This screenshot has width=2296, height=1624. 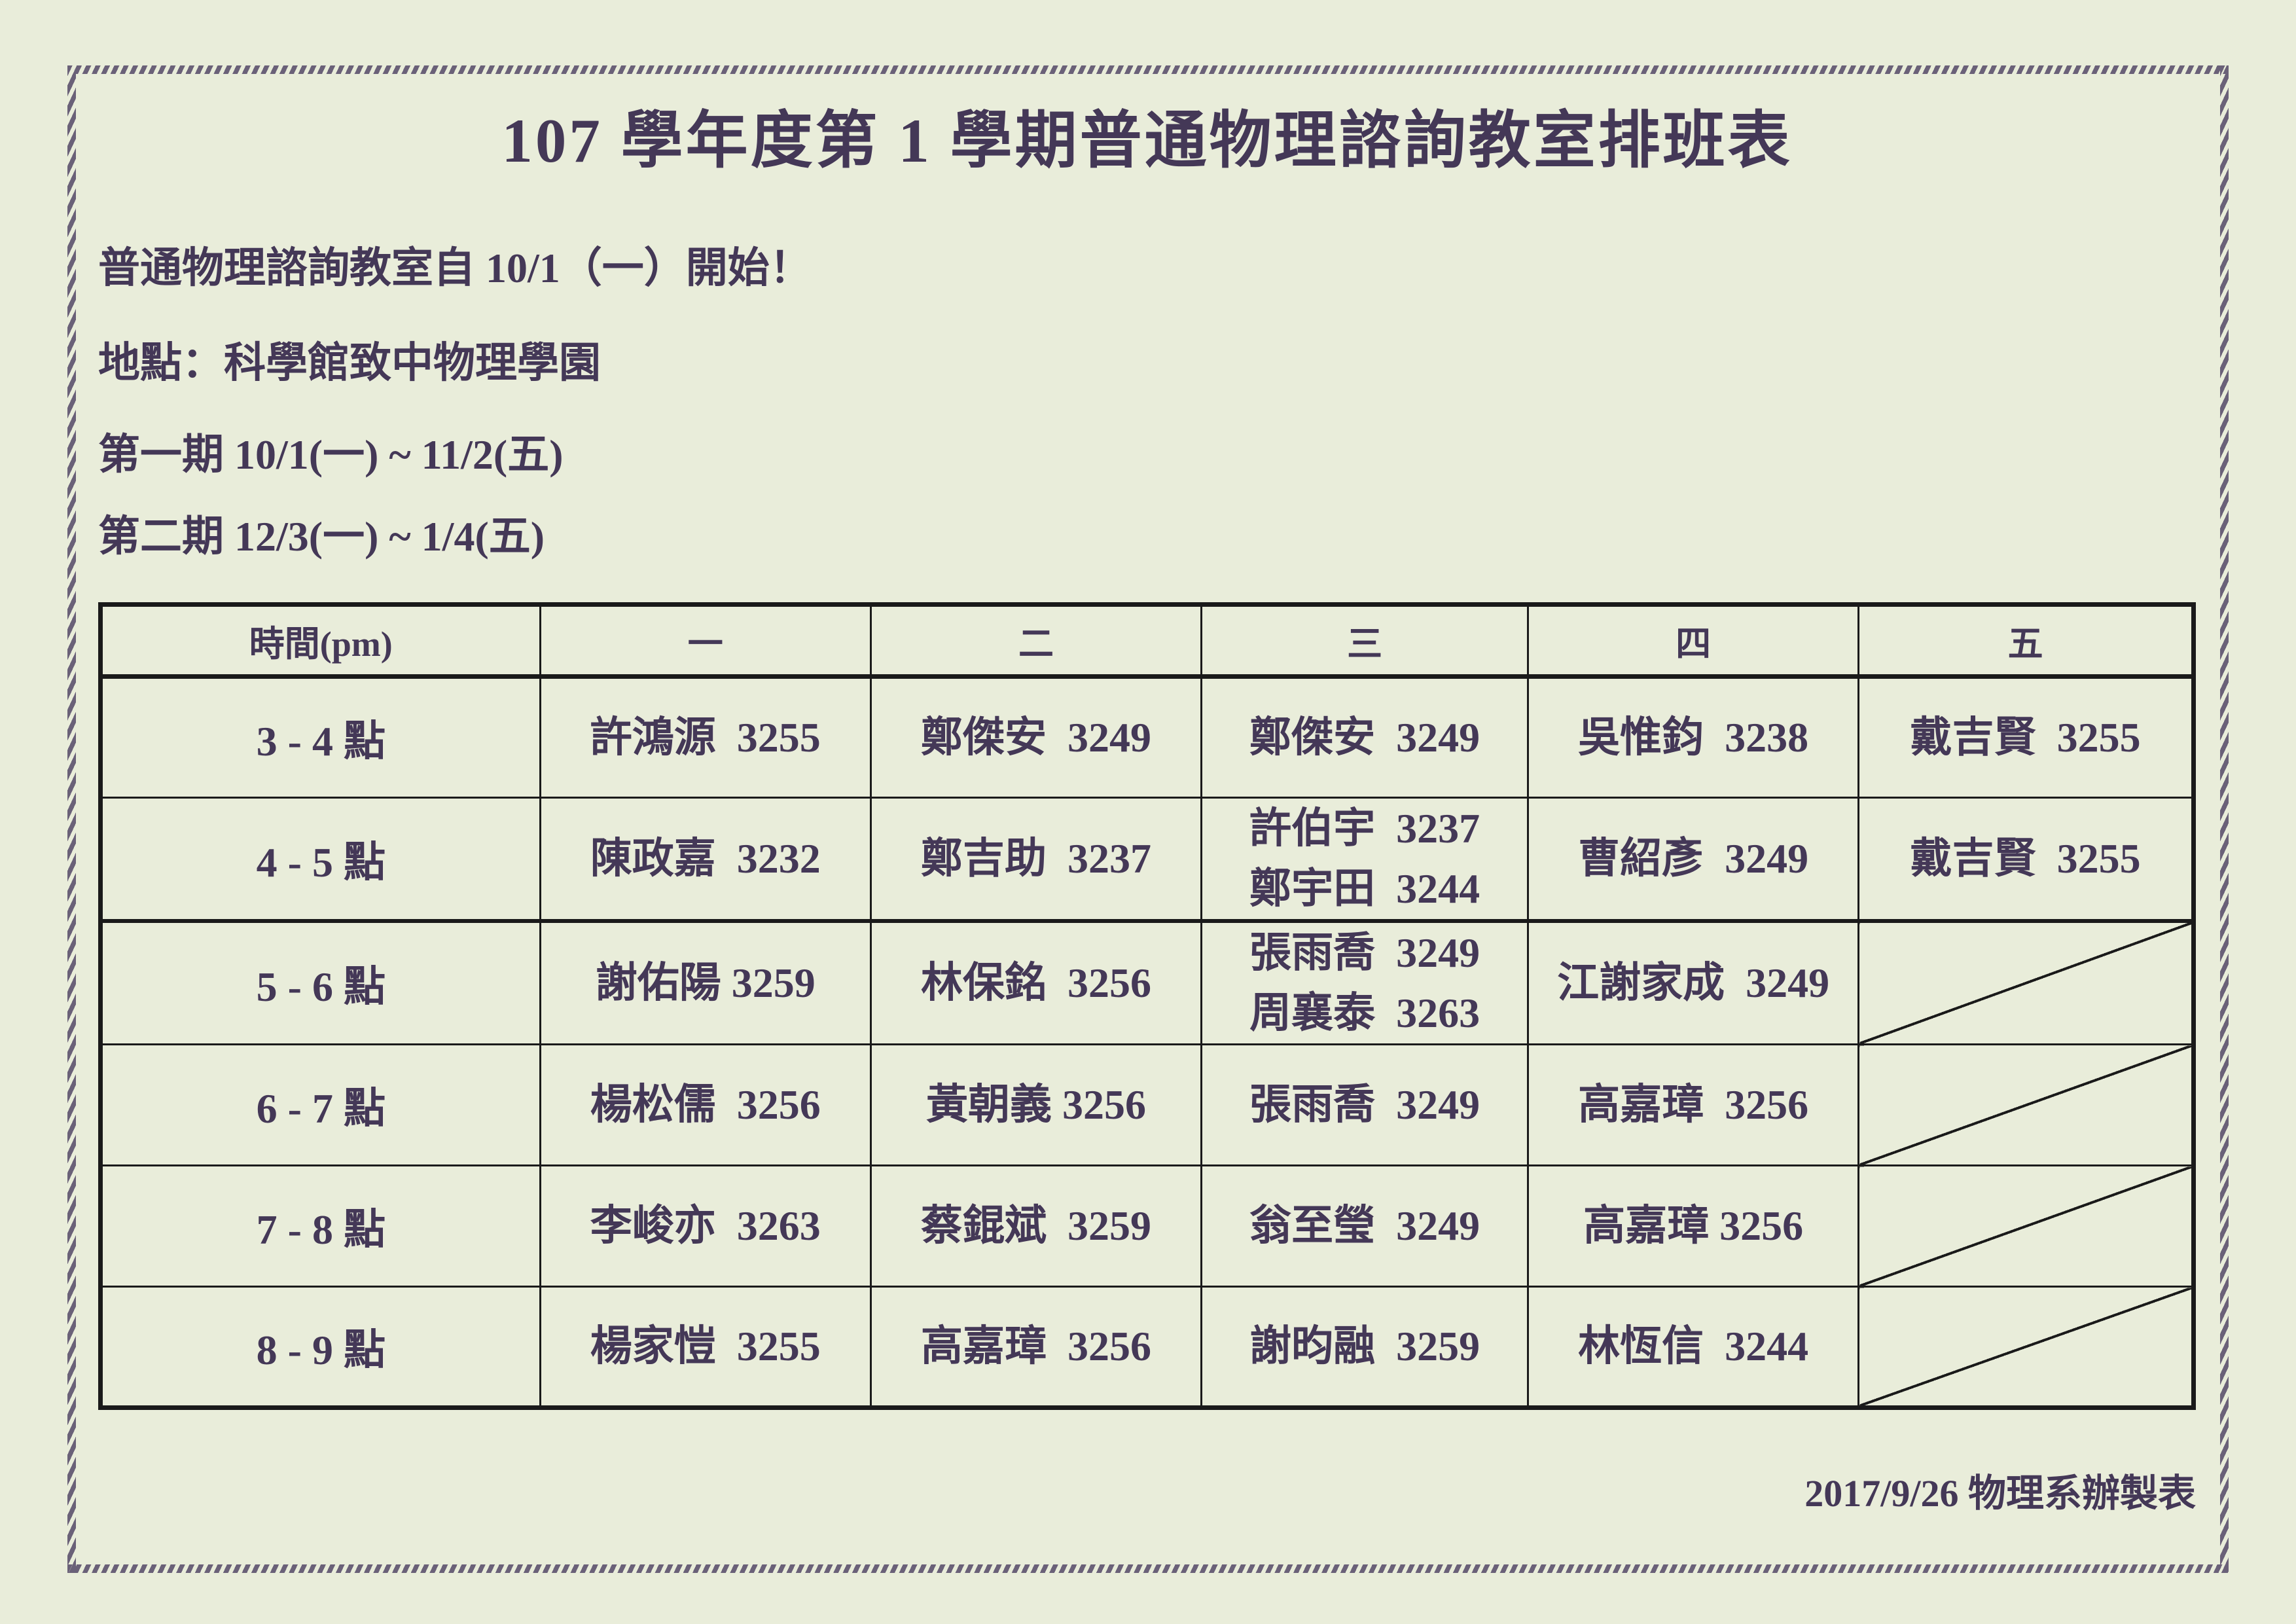 I want to click on footer-note: 2017/9/26 物理系辦製表, so click(x=2000, y=1493).